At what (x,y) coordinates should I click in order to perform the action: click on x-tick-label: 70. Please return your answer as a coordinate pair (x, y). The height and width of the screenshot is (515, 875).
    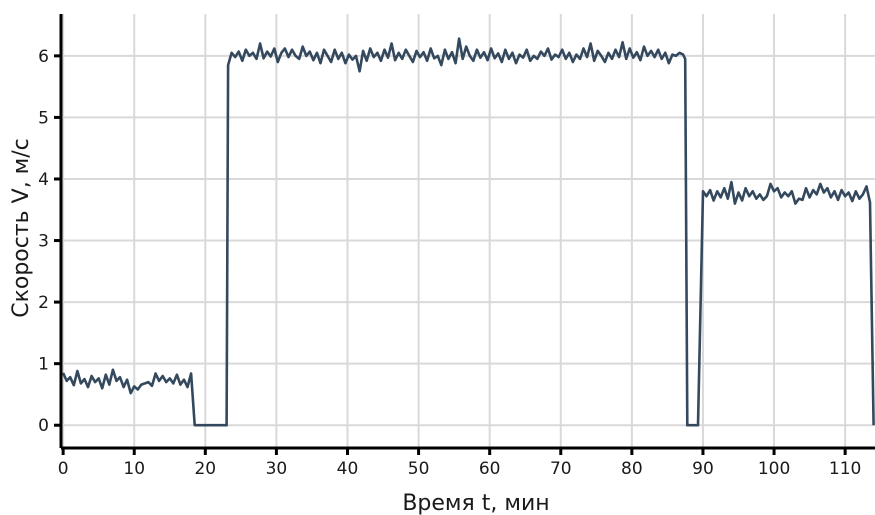
    Looking at the image, I should click on (561, 469).